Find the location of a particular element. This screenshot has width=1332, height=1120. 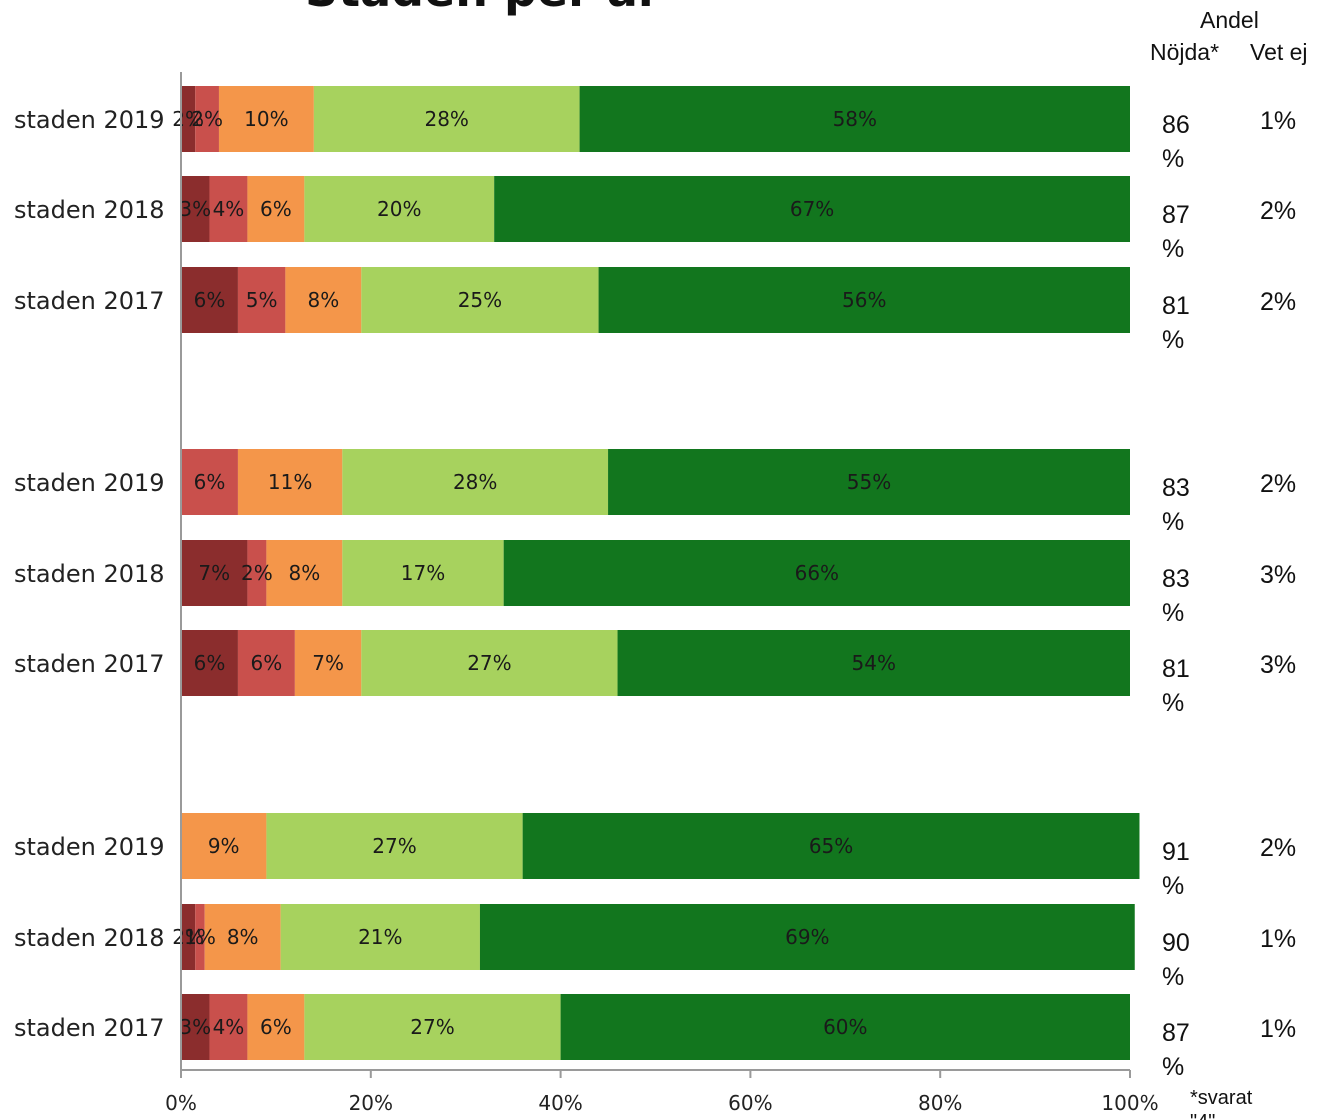

segment-data-label: 21% is located at coordinates (380, 937).